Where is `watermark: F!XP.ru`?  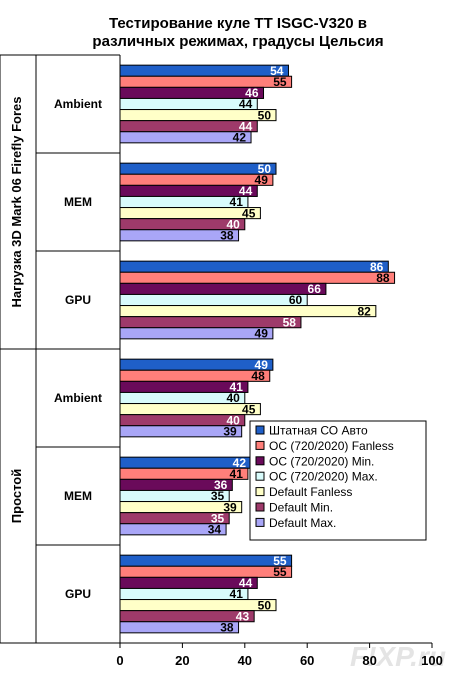 watermark: F!XP.ru is located at coordinates (398, 656).